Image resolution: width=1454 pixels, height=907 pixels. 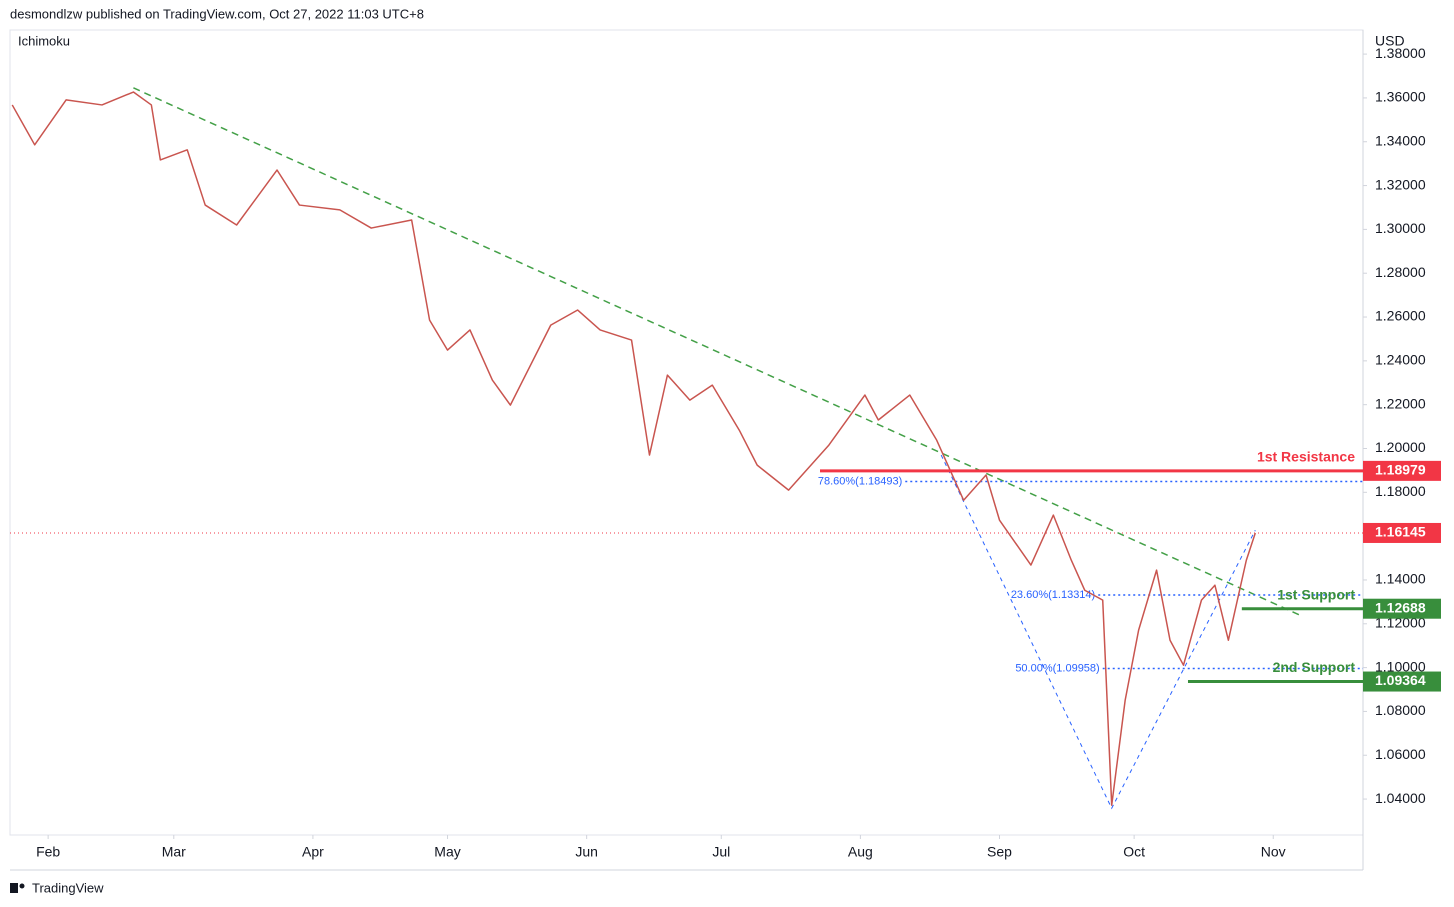 What do you see at coordinates (1400, 97) in the screenshot?
I see `y-tick-label: 1.36000` at bounding box center [1400, 97].